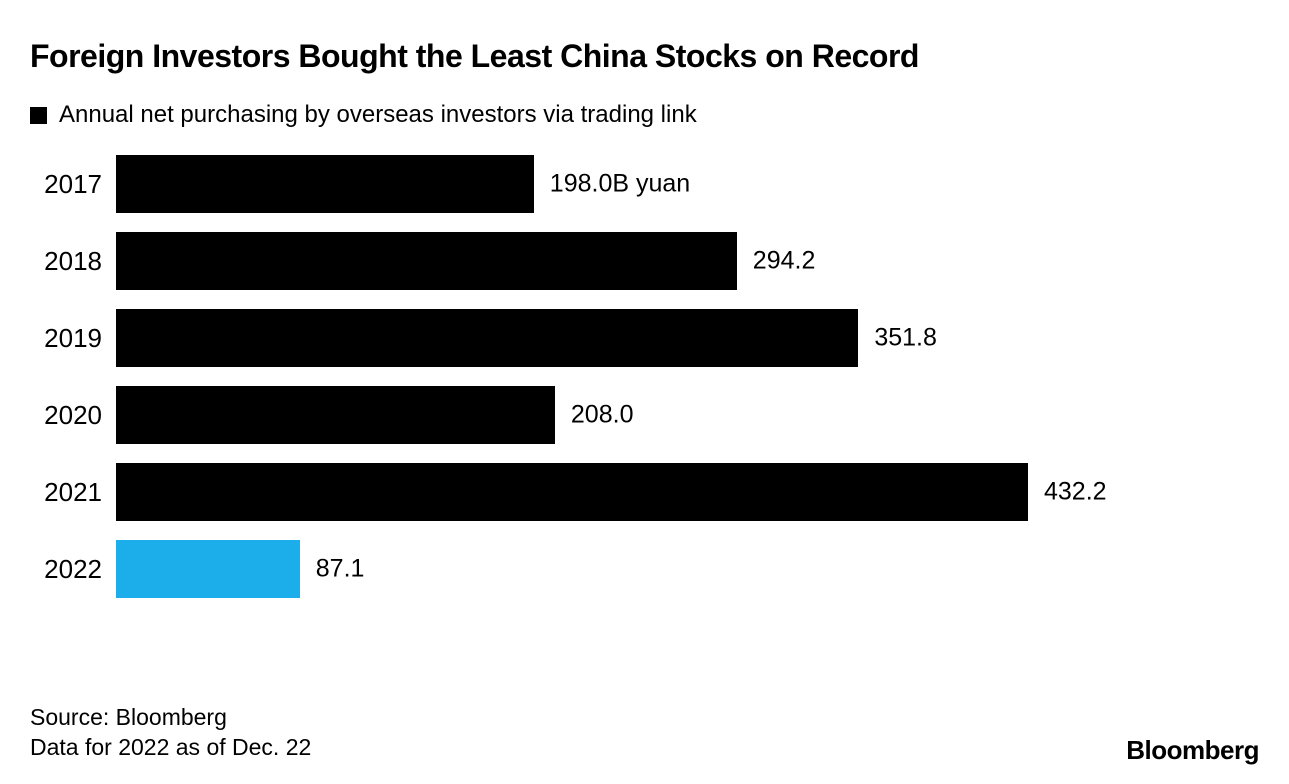  Describe the element at coordinates (73, 491) in the screenshot. I see `year-label: 2021` at that location.